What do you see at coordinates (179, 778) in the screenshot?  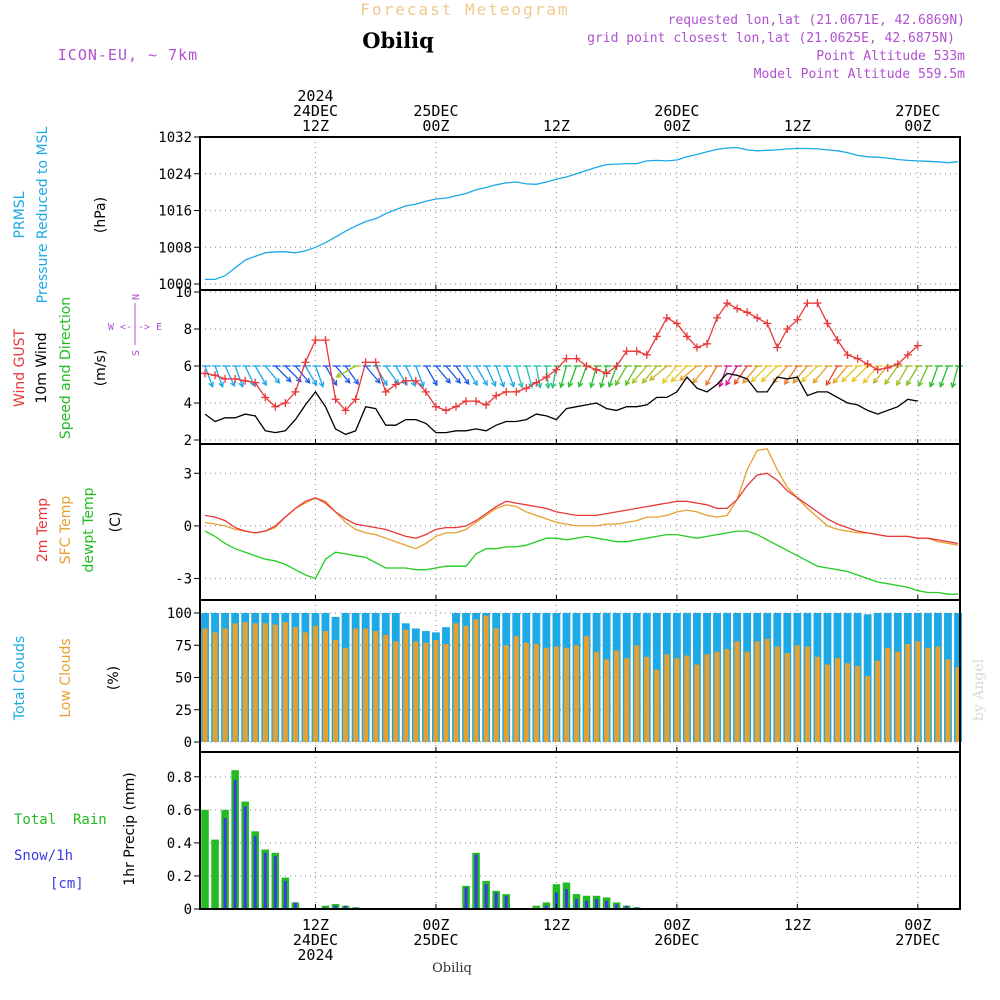 I see `y-tick-label: 0.8` at bounding box center [179, 778].